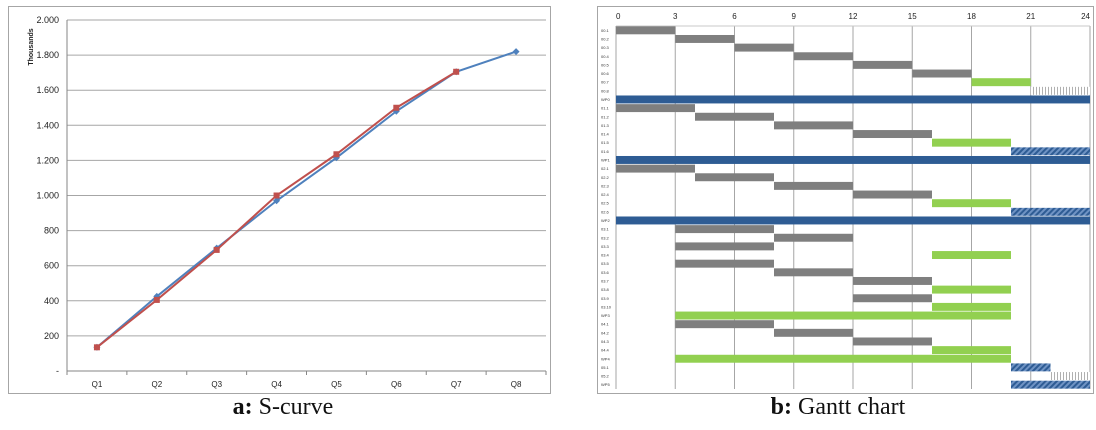 Image resolution: width=1096 pixels, height=430 pixels. I want to click on task-label: WP3, so click(605, 315).